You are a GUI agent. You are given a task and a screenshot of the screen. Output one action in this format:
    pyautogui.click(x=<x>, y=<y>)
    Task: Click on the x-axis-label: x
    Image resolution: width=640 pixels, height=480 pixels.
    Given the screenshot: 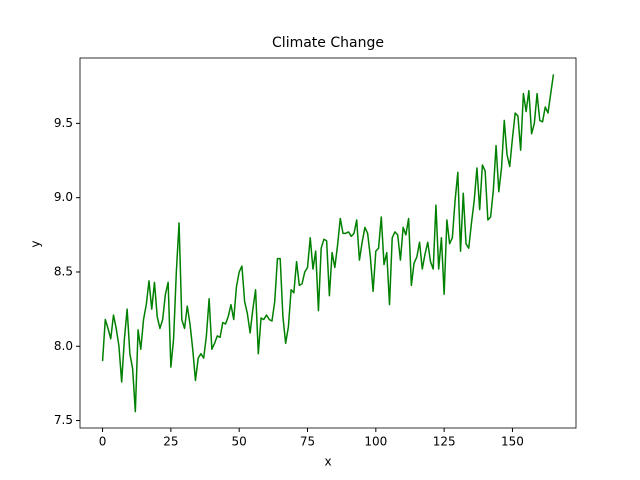 What is the action you would take?
    pyautogui.click(x=327, y=462)
    